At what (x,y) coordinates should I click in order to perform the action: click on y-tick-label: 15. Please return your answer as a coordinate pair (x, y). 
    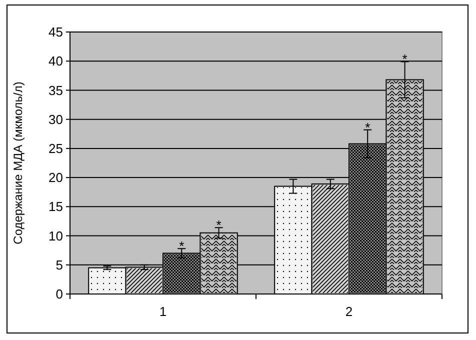
    Looking at the image, I should click on (55, 206).